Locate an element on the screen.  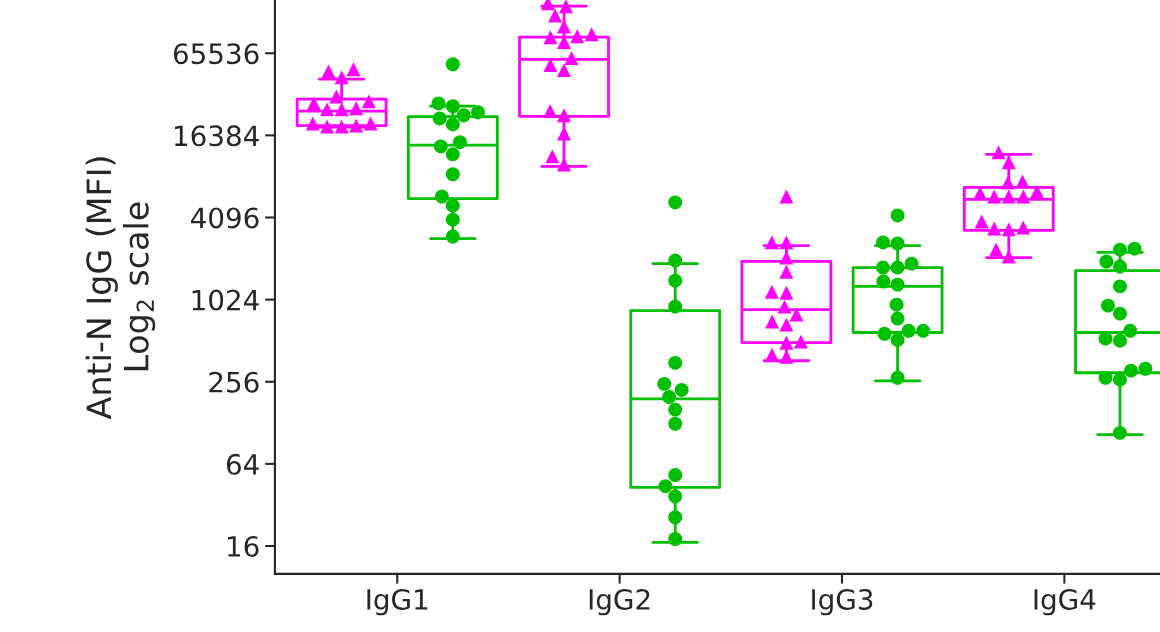
y-tick-label: 16384 is located at coordinates (217, 136).